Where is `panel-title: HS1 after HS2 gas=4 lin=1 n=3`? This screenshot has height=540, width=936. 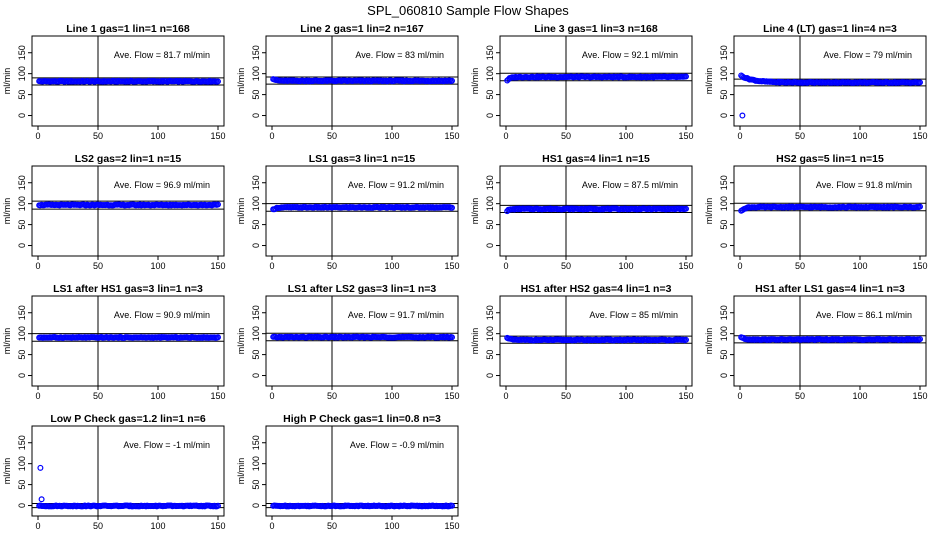
panel-title: HS1 after HS2 gas=4 lin=1 n=3 is located at coordinates (596, 289).